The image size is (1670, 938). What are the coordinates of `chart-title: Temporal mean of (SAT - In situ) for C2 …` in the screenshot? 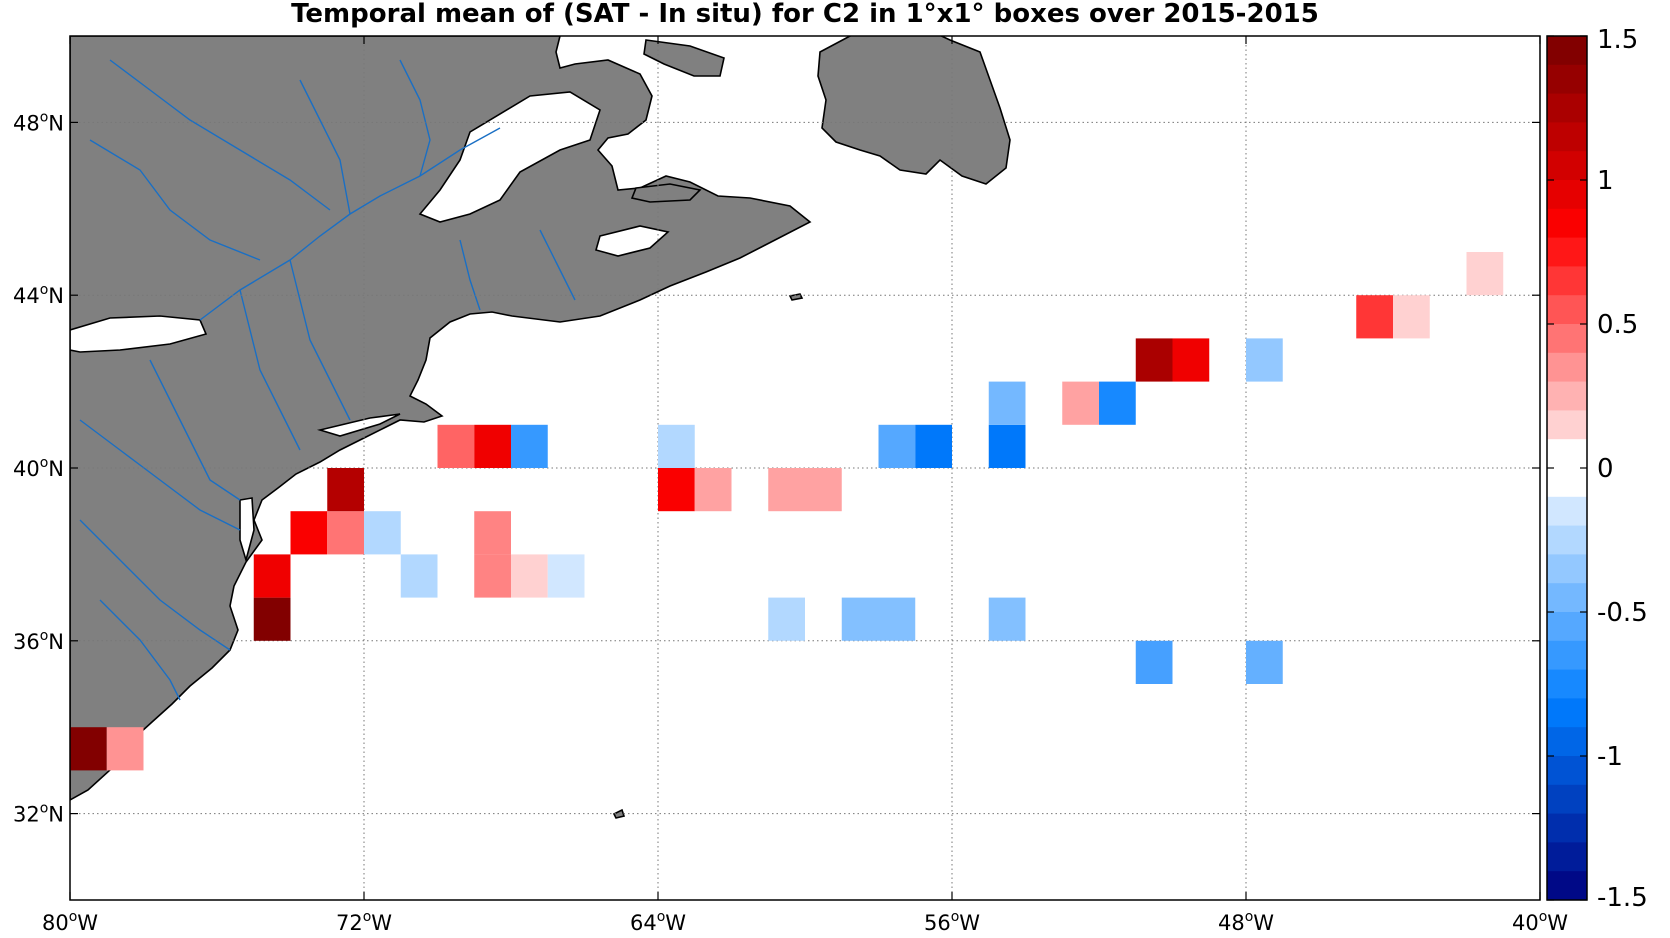 It's located at (805, 14).